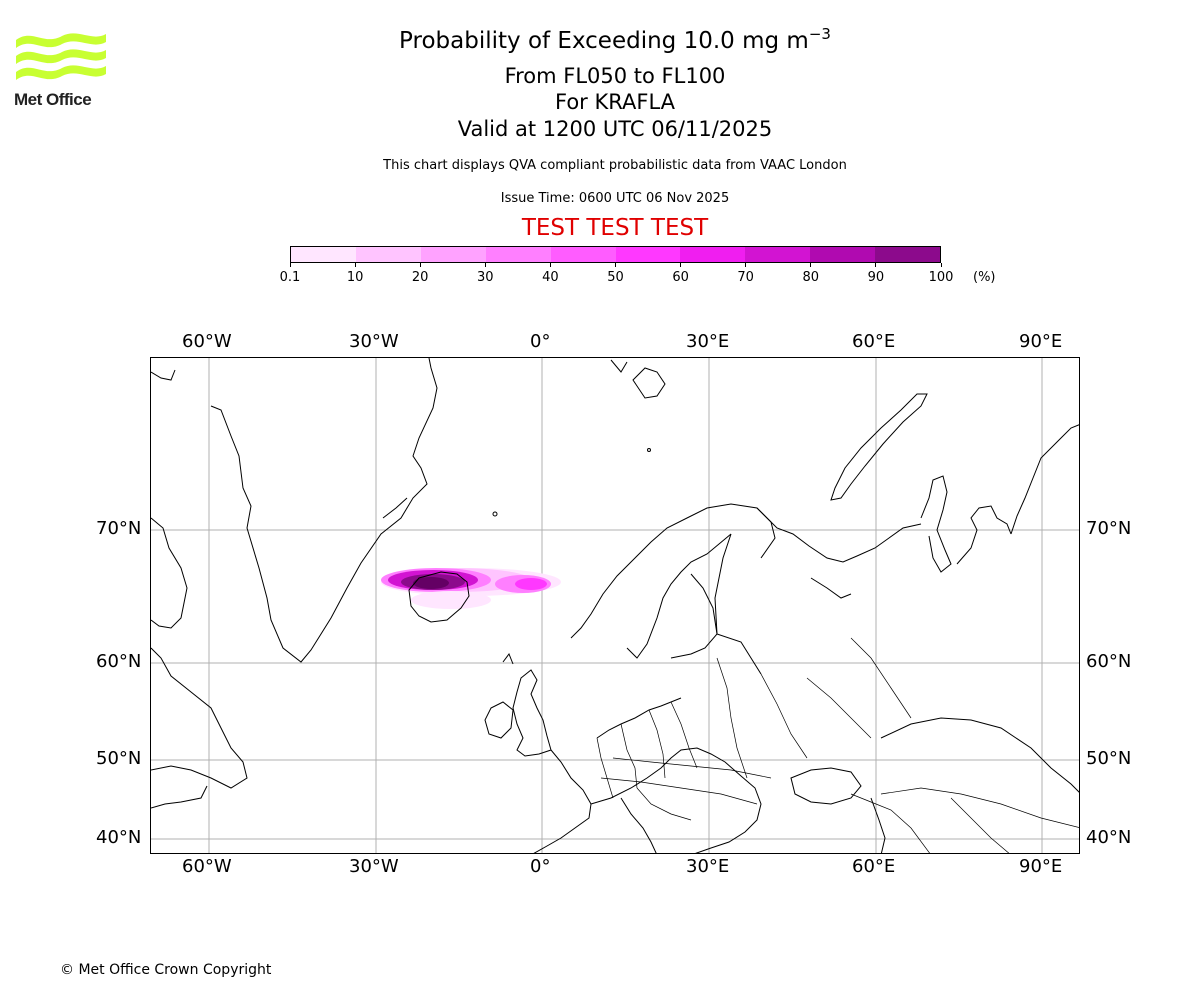  What do you see at coordinates (1041, 866) in the screenshot?
I see `lon-label-bottom: 90°E` at bounding box center [1041, 866].